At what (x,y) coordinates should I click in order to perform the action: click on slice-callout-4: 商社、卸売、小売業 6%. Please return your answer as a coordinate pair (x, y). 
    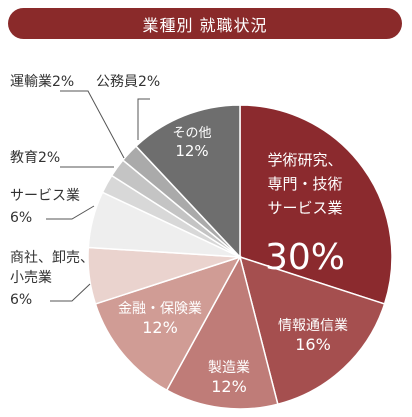
    Looking at the image, I should click on (52, 279).